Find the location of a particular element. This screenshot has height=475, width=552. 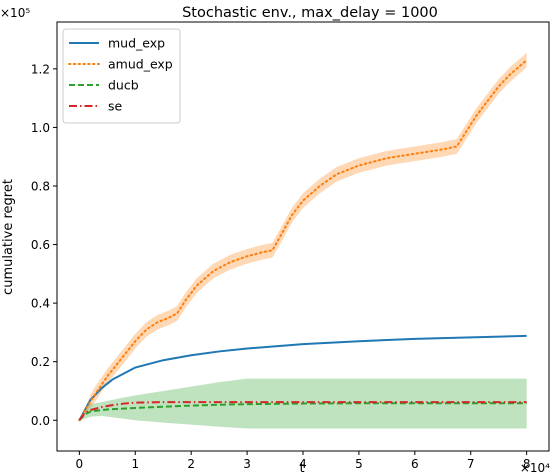

legend-label-mud-exp: mud_exp is located at coordinates (136, 43).